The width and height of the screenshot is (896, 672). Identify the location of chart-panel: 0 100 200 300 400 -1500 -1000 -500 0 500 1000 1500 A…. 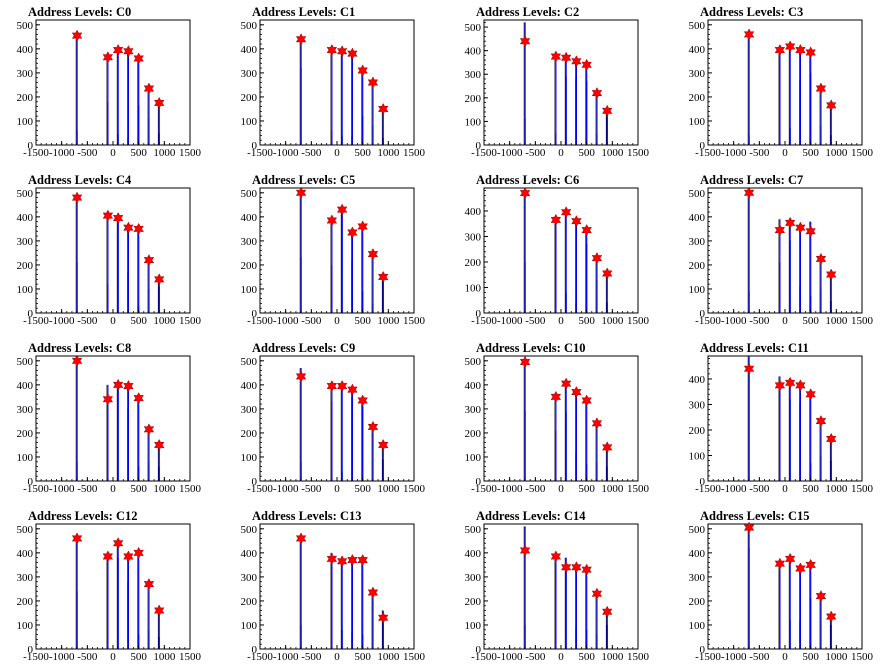
(560, 252).